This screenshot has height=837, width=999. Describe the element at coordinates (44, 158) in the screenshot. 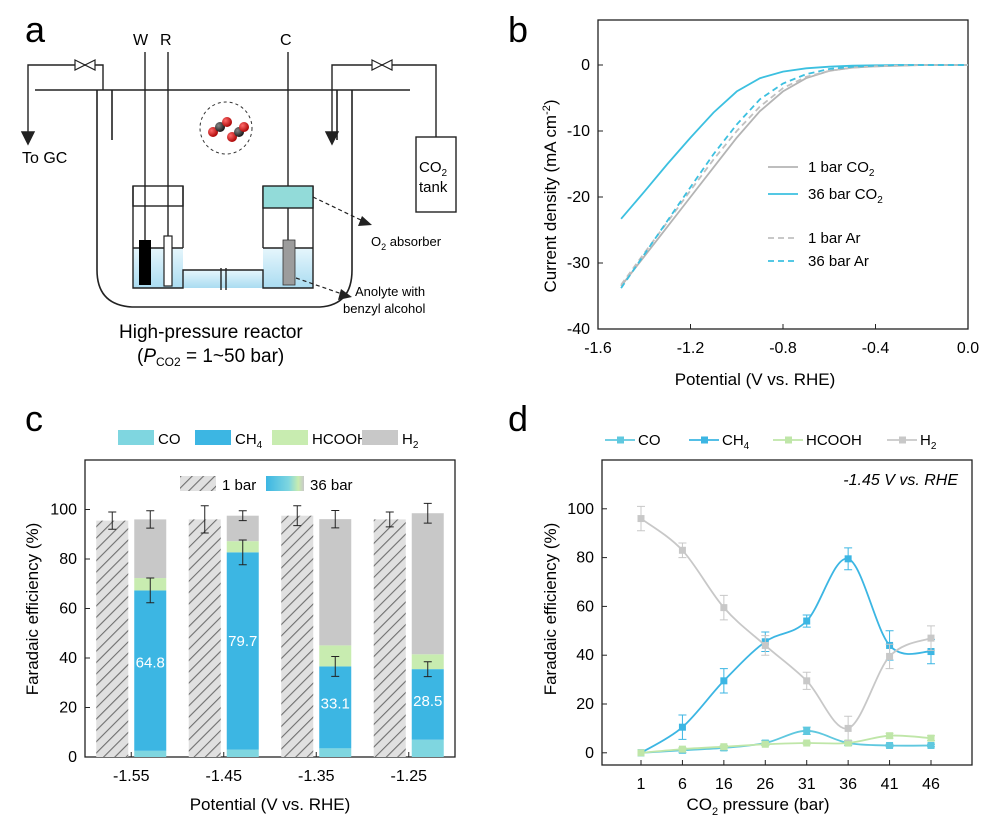

I see `to-gc-label: To GC` at that location.